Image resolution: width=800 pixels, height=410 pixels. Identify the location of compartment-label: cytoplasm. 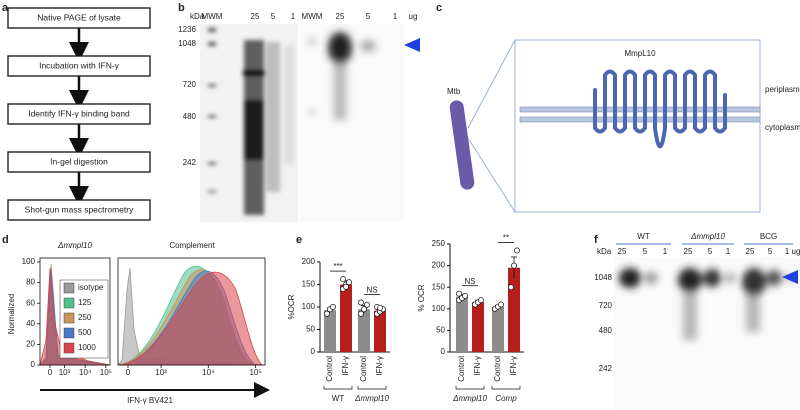
(782, 127).